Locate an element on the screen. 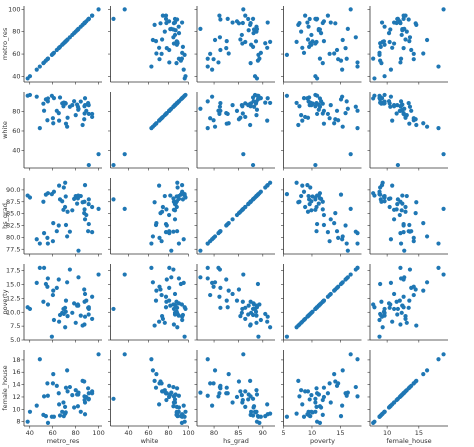  y-tick-label: 5.0 is located at coordinates (15, 340).